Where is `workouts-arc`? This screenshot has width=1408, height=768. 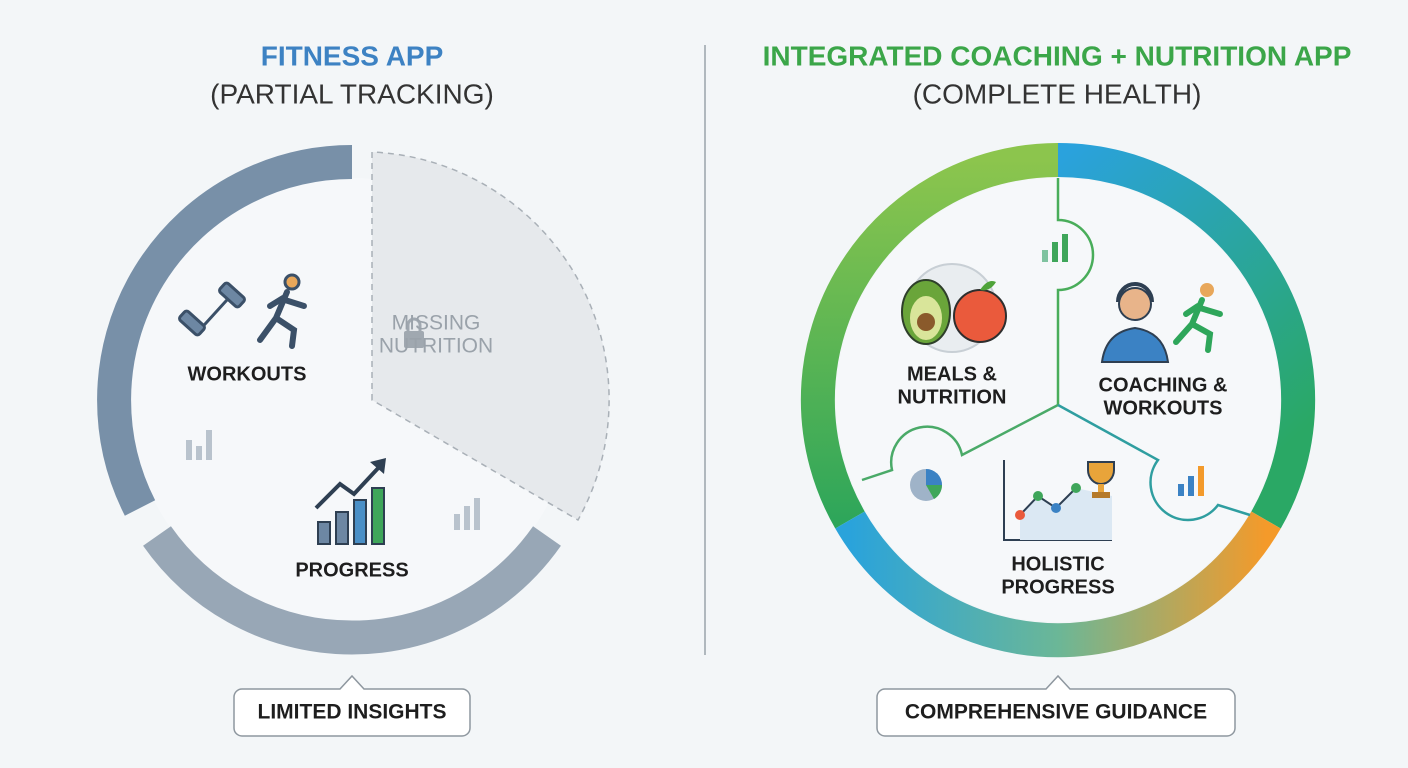 workouts-arc is located at coordinates (225, 330).